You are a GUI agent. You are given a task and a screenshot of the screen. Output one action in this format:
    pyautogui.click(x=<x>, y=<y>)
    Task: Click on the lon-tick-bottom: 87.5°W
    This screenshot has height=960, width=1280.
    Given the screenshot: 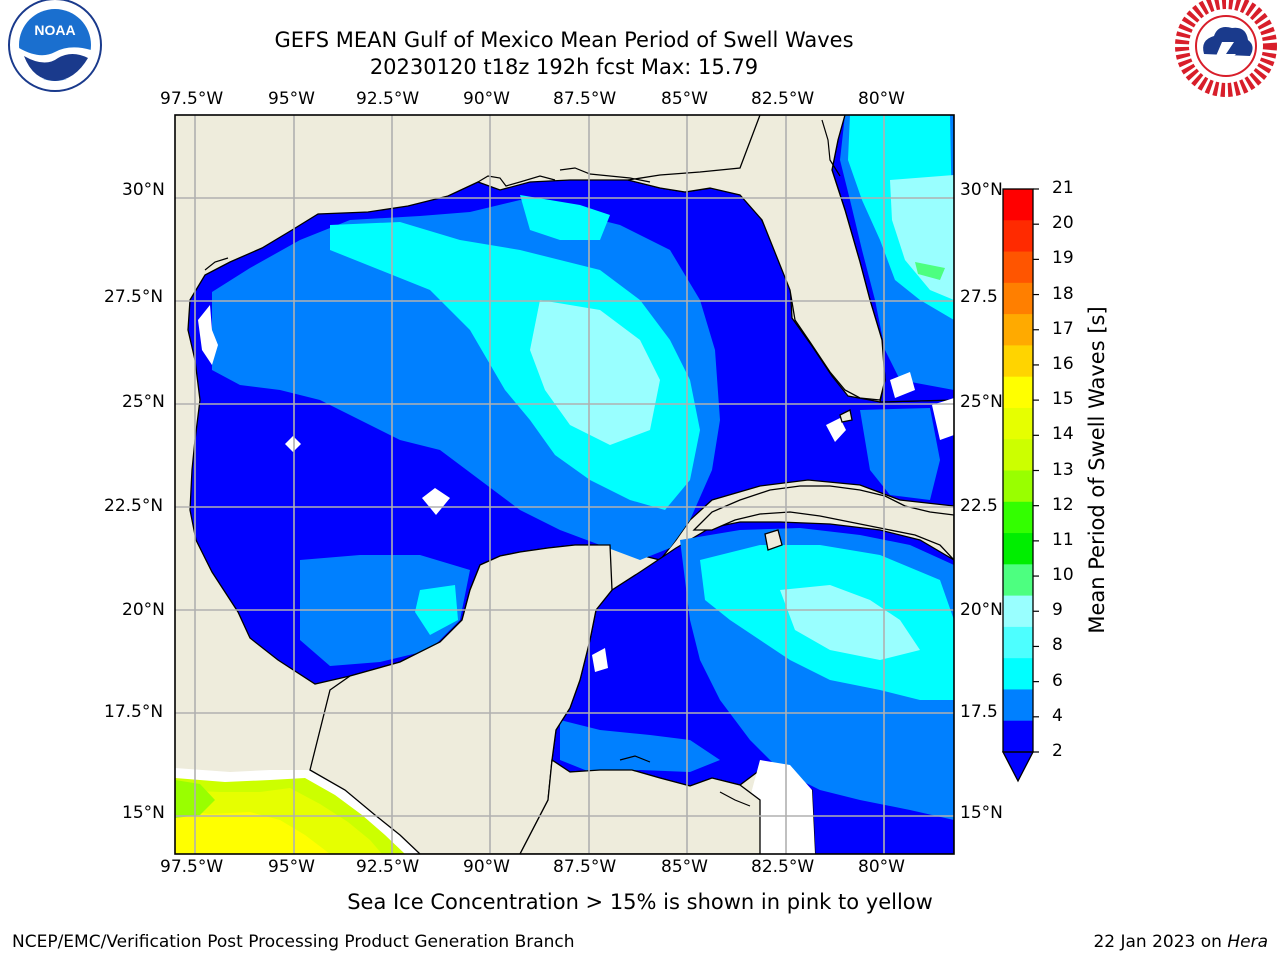 What is the action you would take?
    pyautogui.click(x=585, y=867)
    